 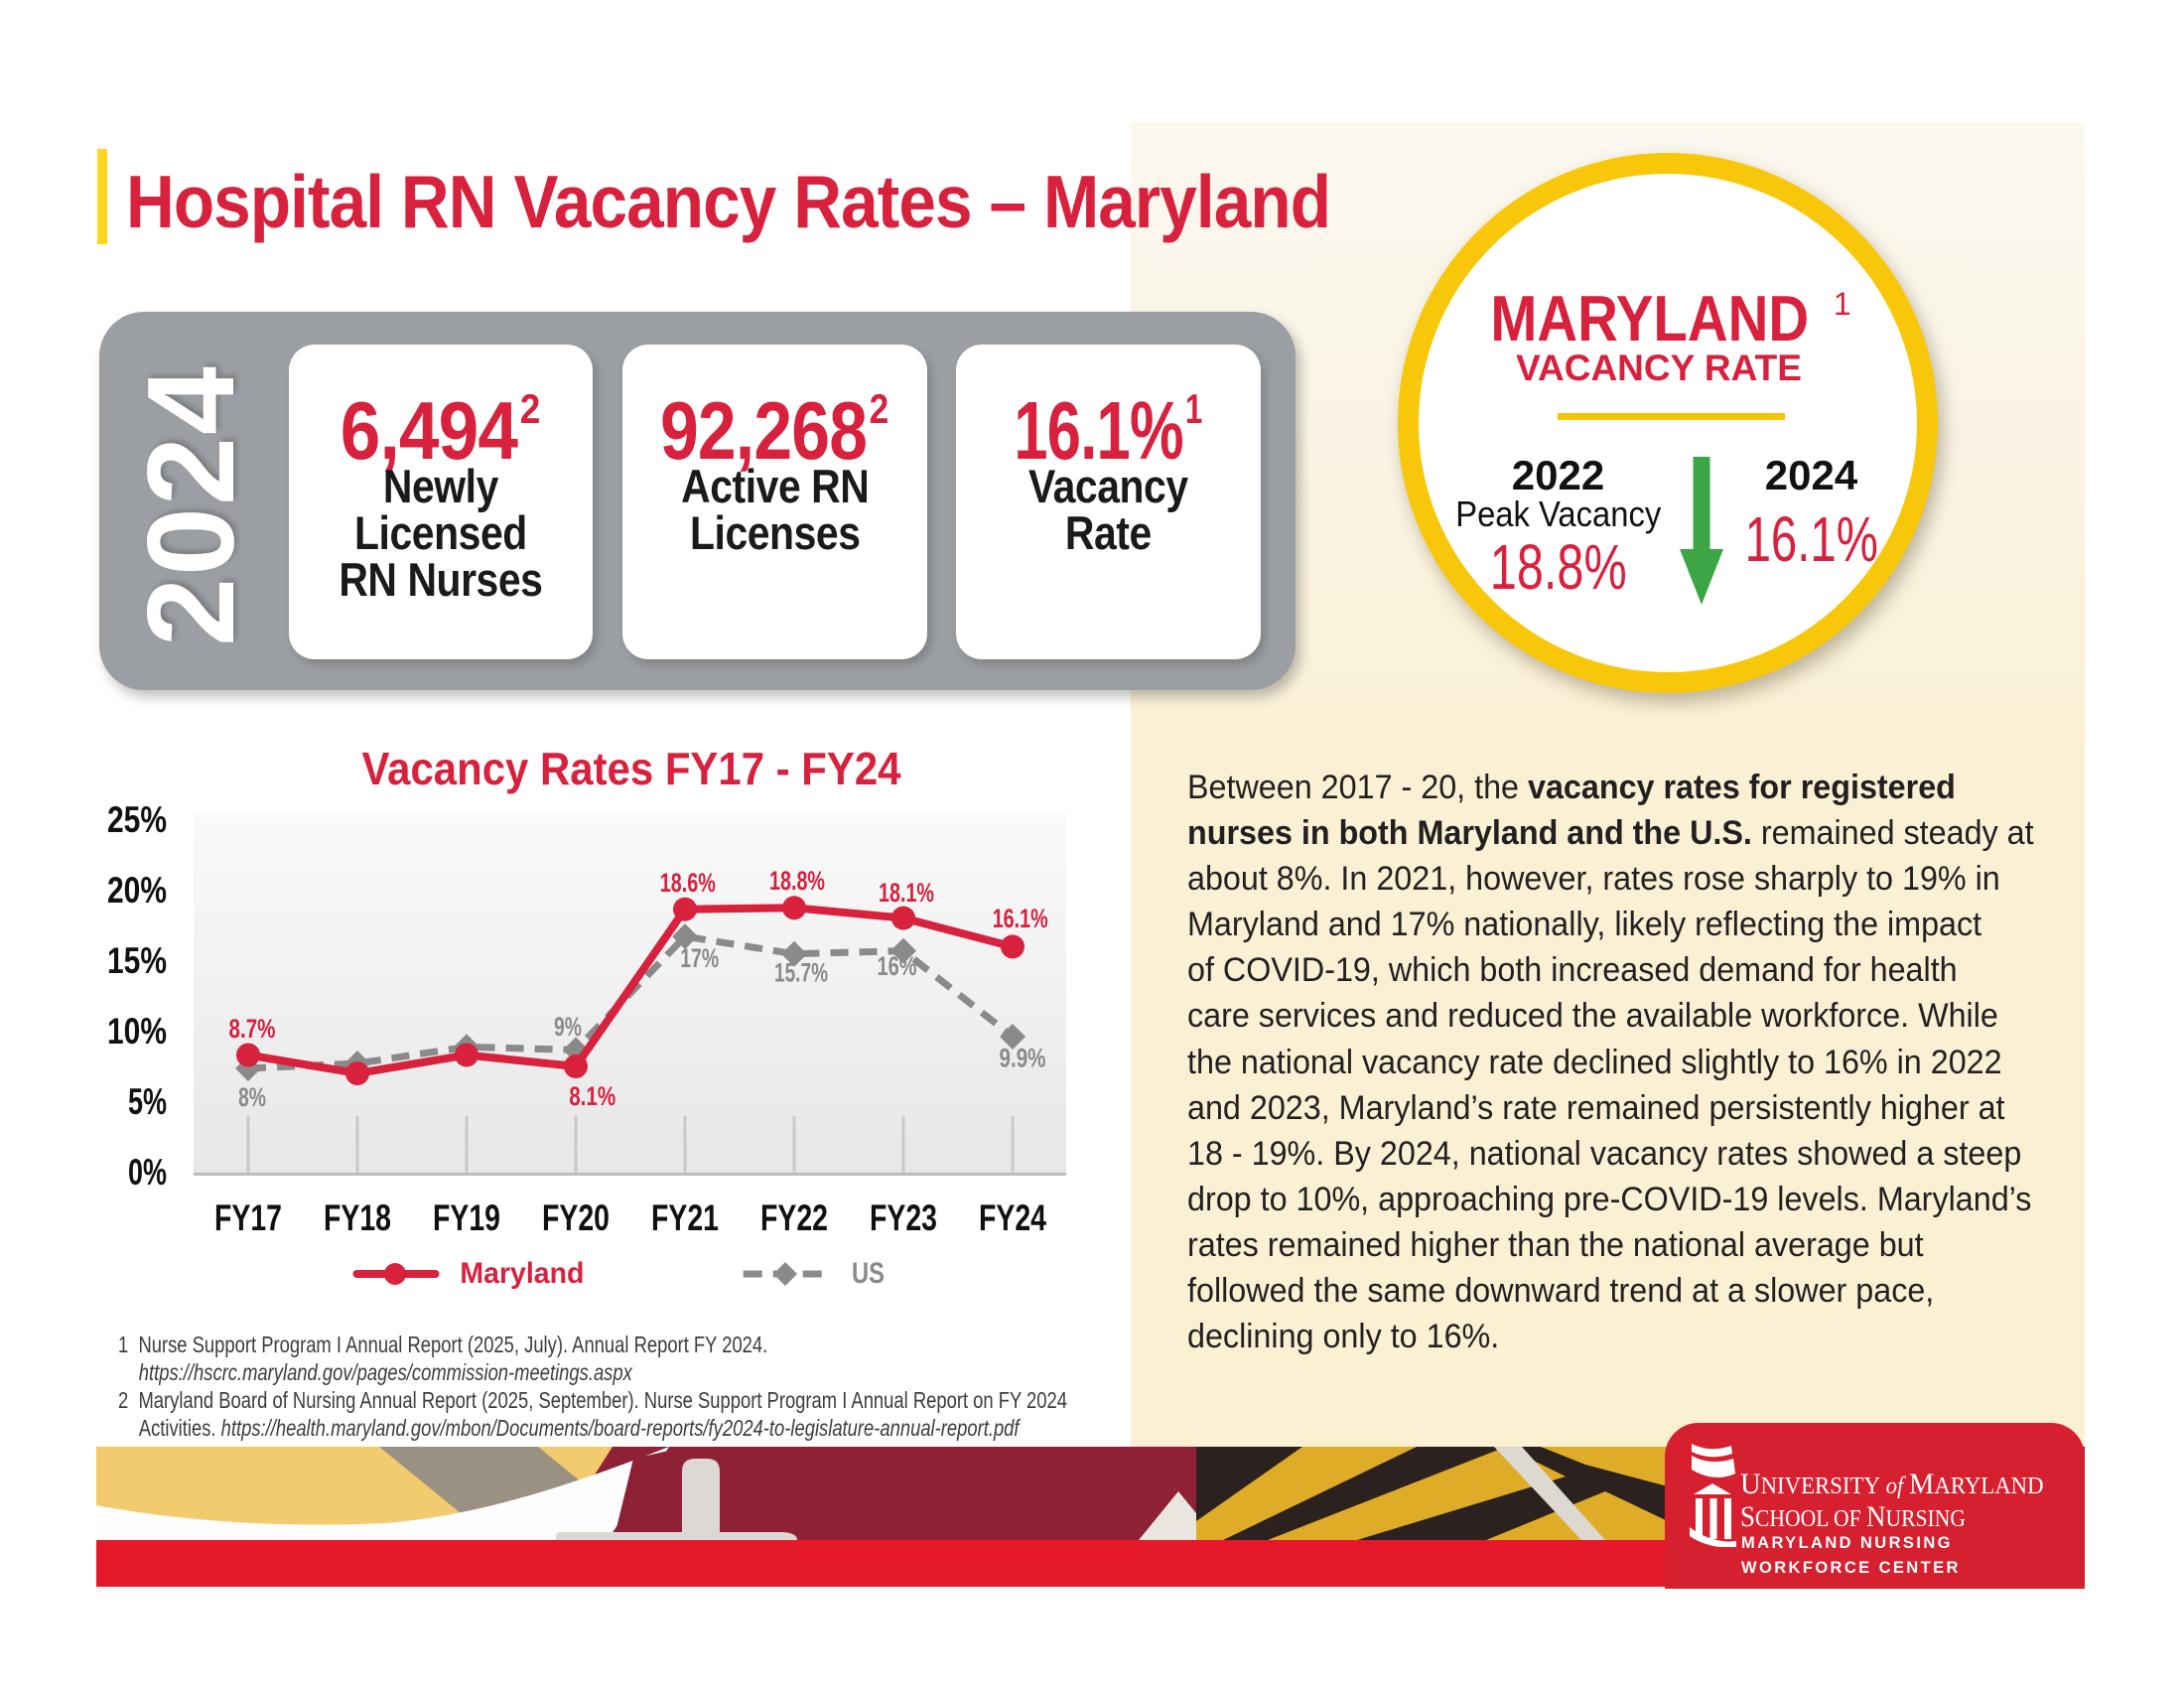 What do you see at coordinates (797, 881) in the screenshot?
I see `svg-text: 18.8%` at bounding box center [797, 881].